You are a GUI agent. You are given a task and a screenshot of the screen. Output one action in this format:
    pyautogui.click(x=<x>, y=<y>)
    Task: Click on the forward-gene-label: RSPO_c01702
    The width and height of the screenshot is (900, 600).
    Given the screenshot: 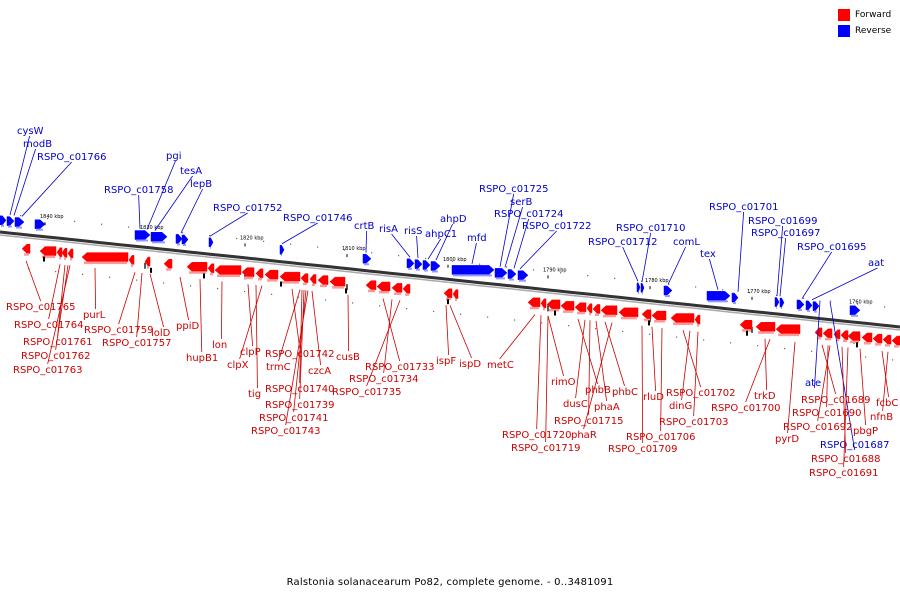 What is the action you would take?
    pyautogui.click(x=701, y=393)
    